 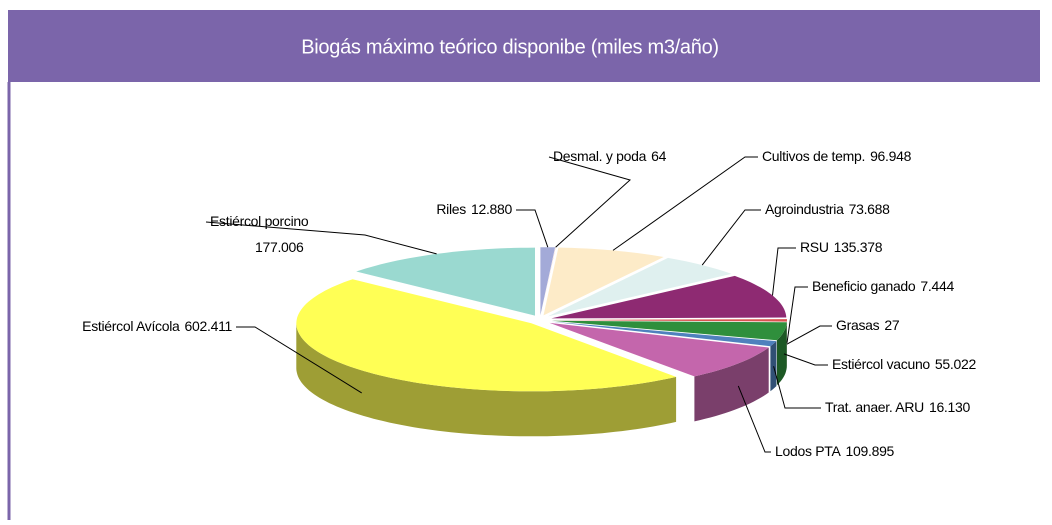 I want to click on label-value: 27, so click(x=891, y=325).